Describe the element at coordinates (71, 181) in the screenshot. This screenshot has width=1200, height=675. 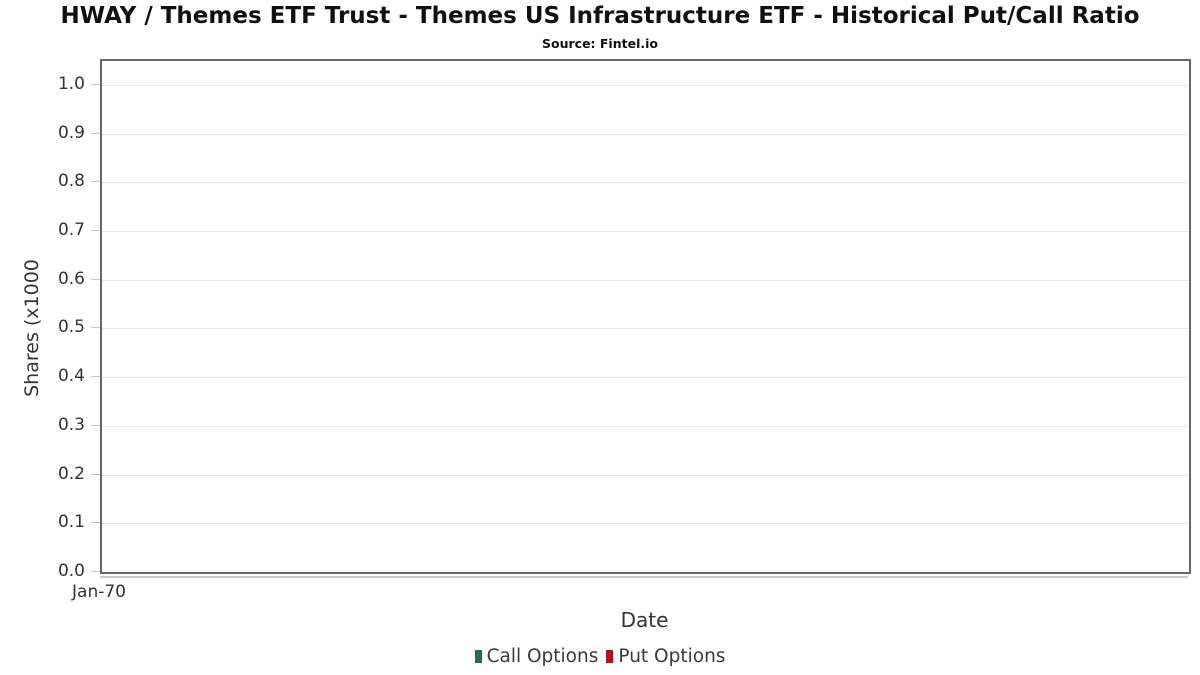
I see `y-tick-label-0.8: 0.8` at that location.